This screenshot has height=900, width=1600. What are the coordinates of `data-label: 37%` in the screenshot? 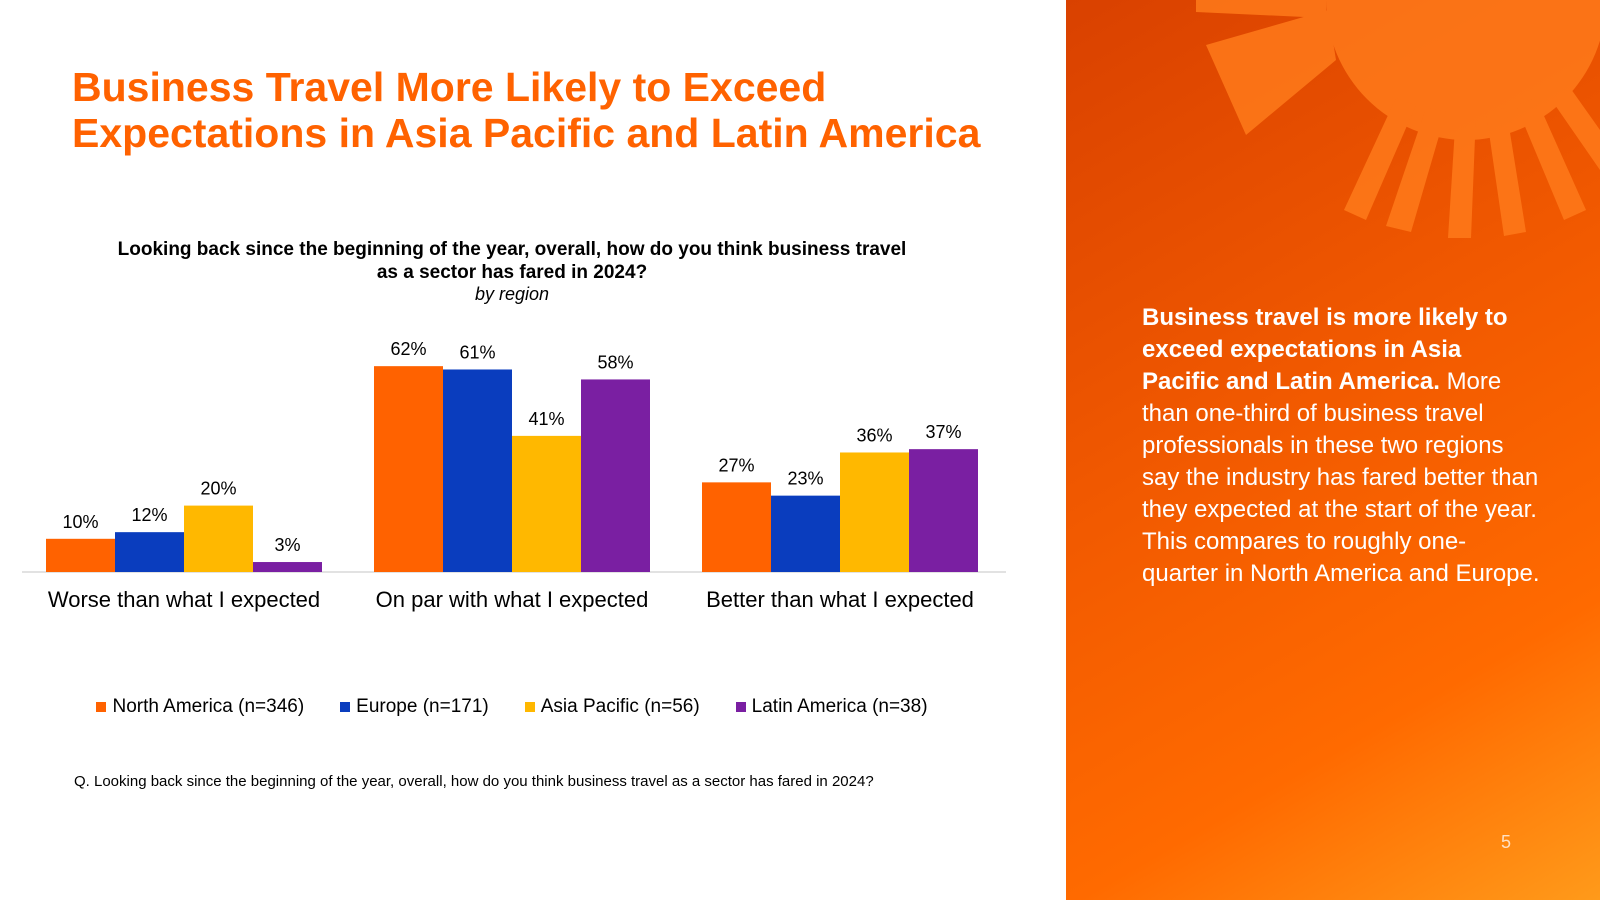 It's located at (943, 432).